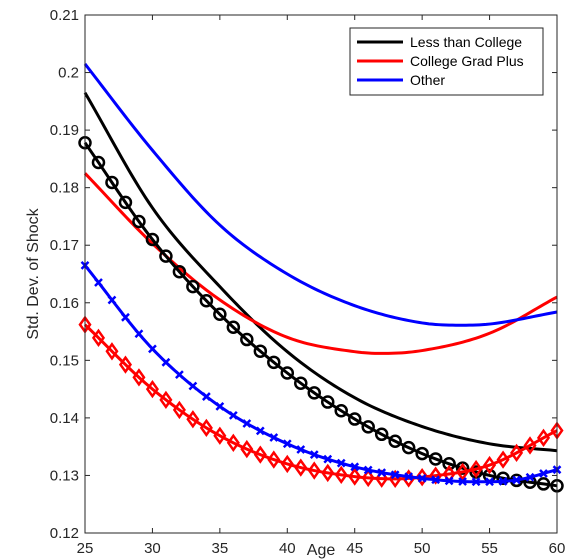 Image resolution: width=575 pixels, height=560 pixels. Describe the element at coordinates (321, 550) in the screenshot. I see `x-axis-title: Age` at that location.